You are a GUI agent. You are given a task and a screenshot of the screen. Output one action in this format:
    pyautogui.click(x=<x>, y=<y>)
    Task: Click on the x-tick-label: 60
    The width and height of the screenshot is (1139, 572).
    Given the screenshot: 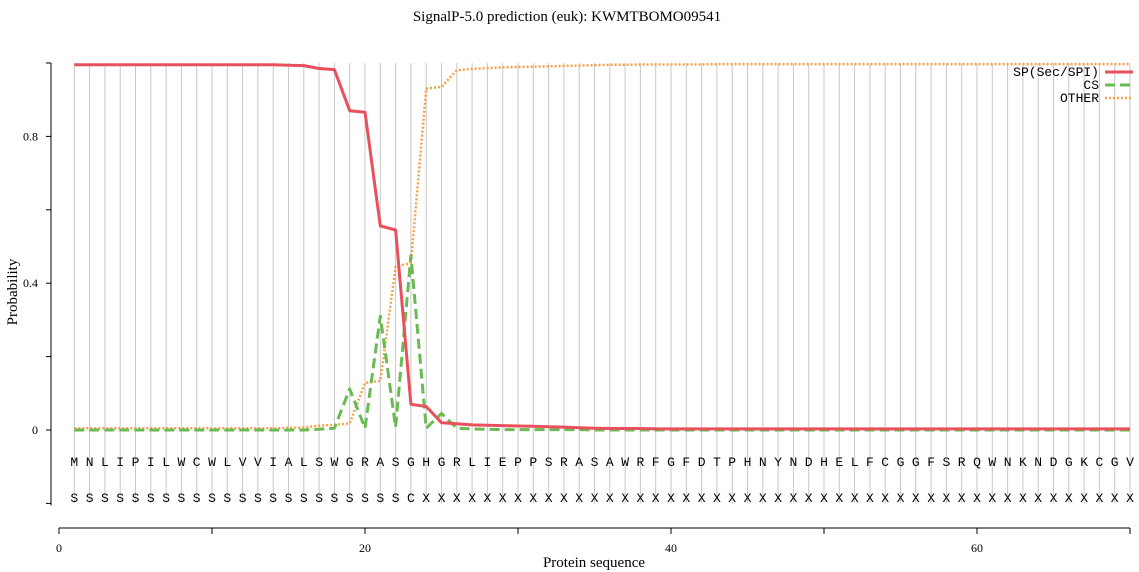 What is the action you would take?
    pyautogui.click(x=977, y=548)
    